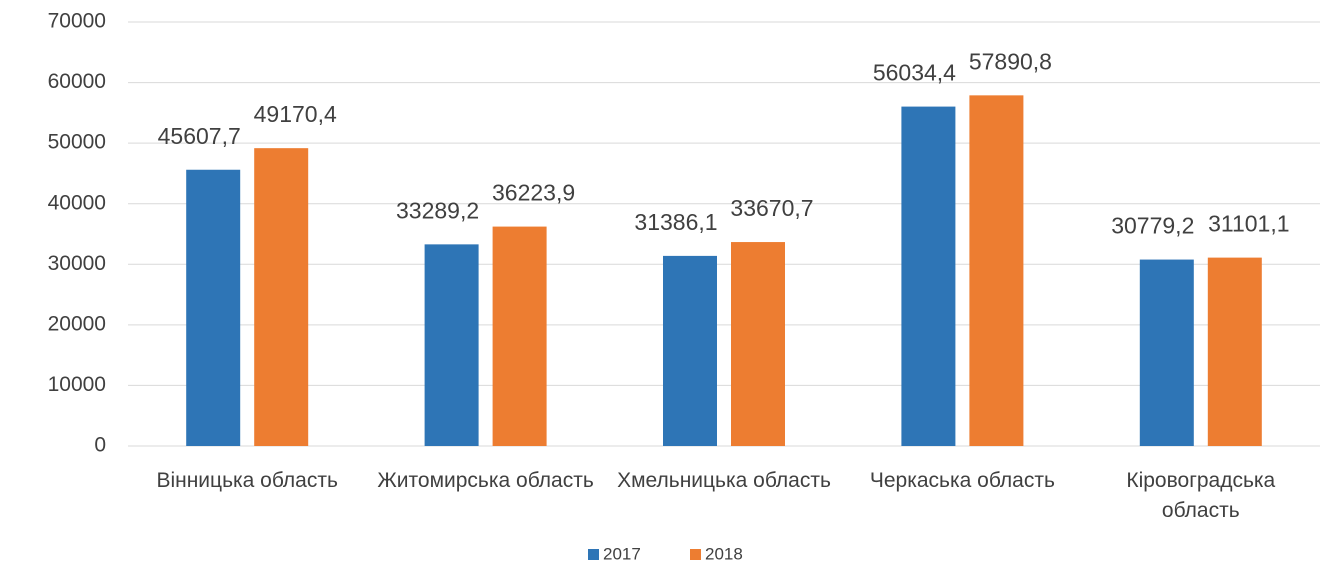  What do you see at coordinates (622, 553) in the screenshot?
I see `legend-label: 2017` at bounding box center [622, 553].